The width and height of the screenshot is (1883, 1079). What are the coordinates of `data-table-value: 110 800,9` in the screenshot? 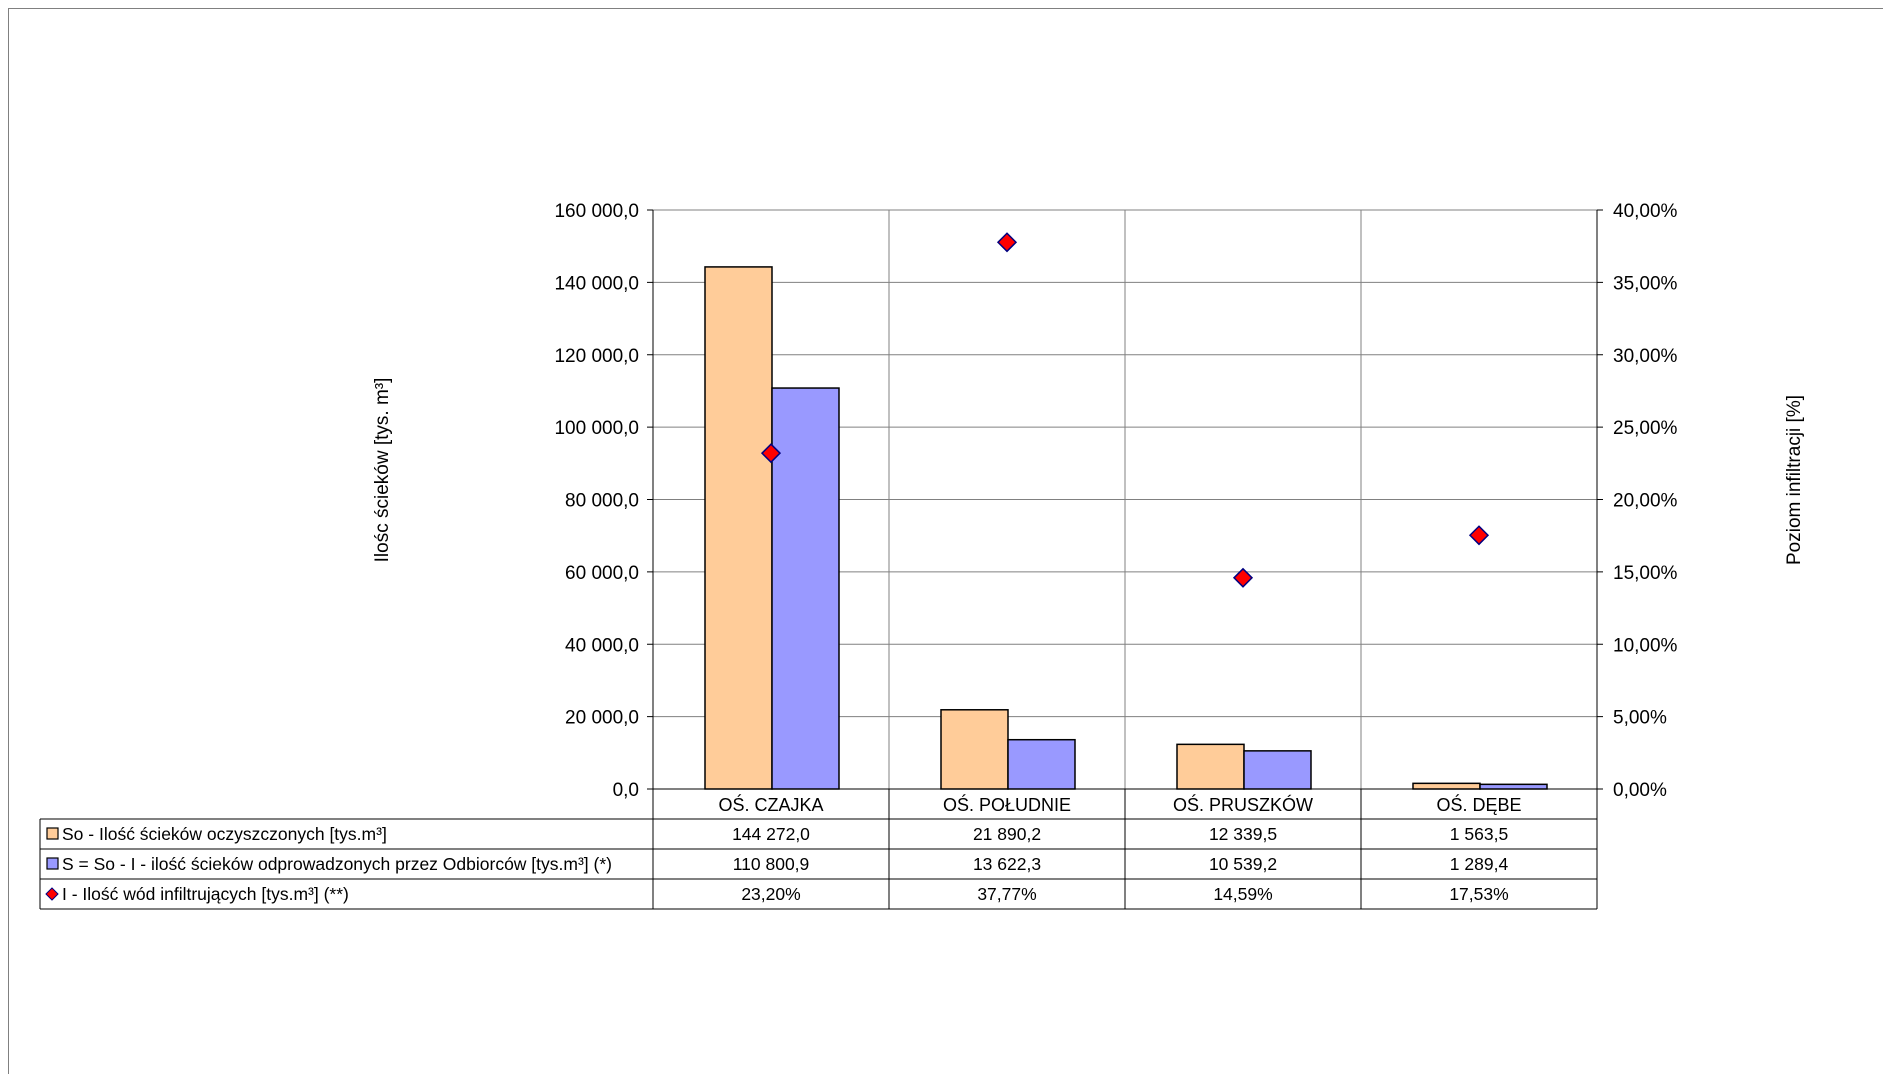 It's located at (771, 864).